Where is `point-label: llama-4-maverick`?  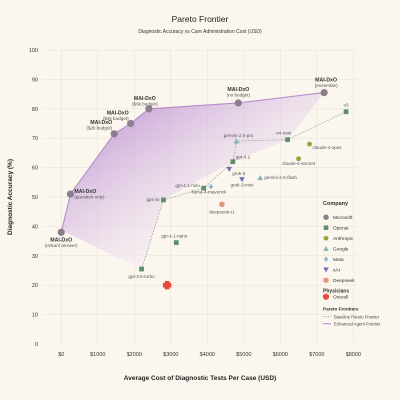 point-label: llama-4-maverick is located at coordinates (209, 192).